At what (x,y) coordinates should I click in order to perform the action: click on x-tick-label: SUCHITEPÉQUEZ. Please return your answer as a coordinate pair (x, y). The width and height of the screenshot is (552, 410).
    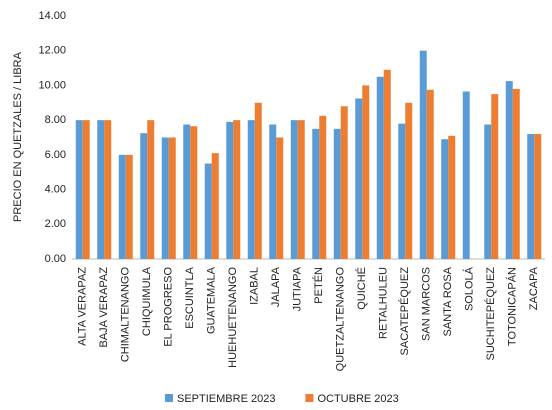
    Looking at the image, I should click on (490, 314).